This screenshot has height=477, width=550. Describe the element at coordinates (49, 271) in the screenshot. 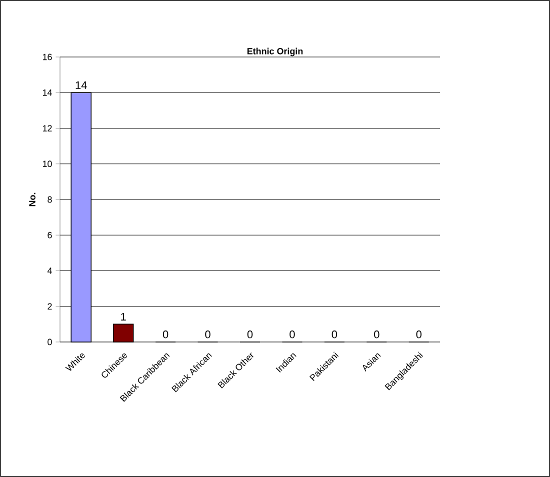

I see `y-tick-label: 4` at that location.